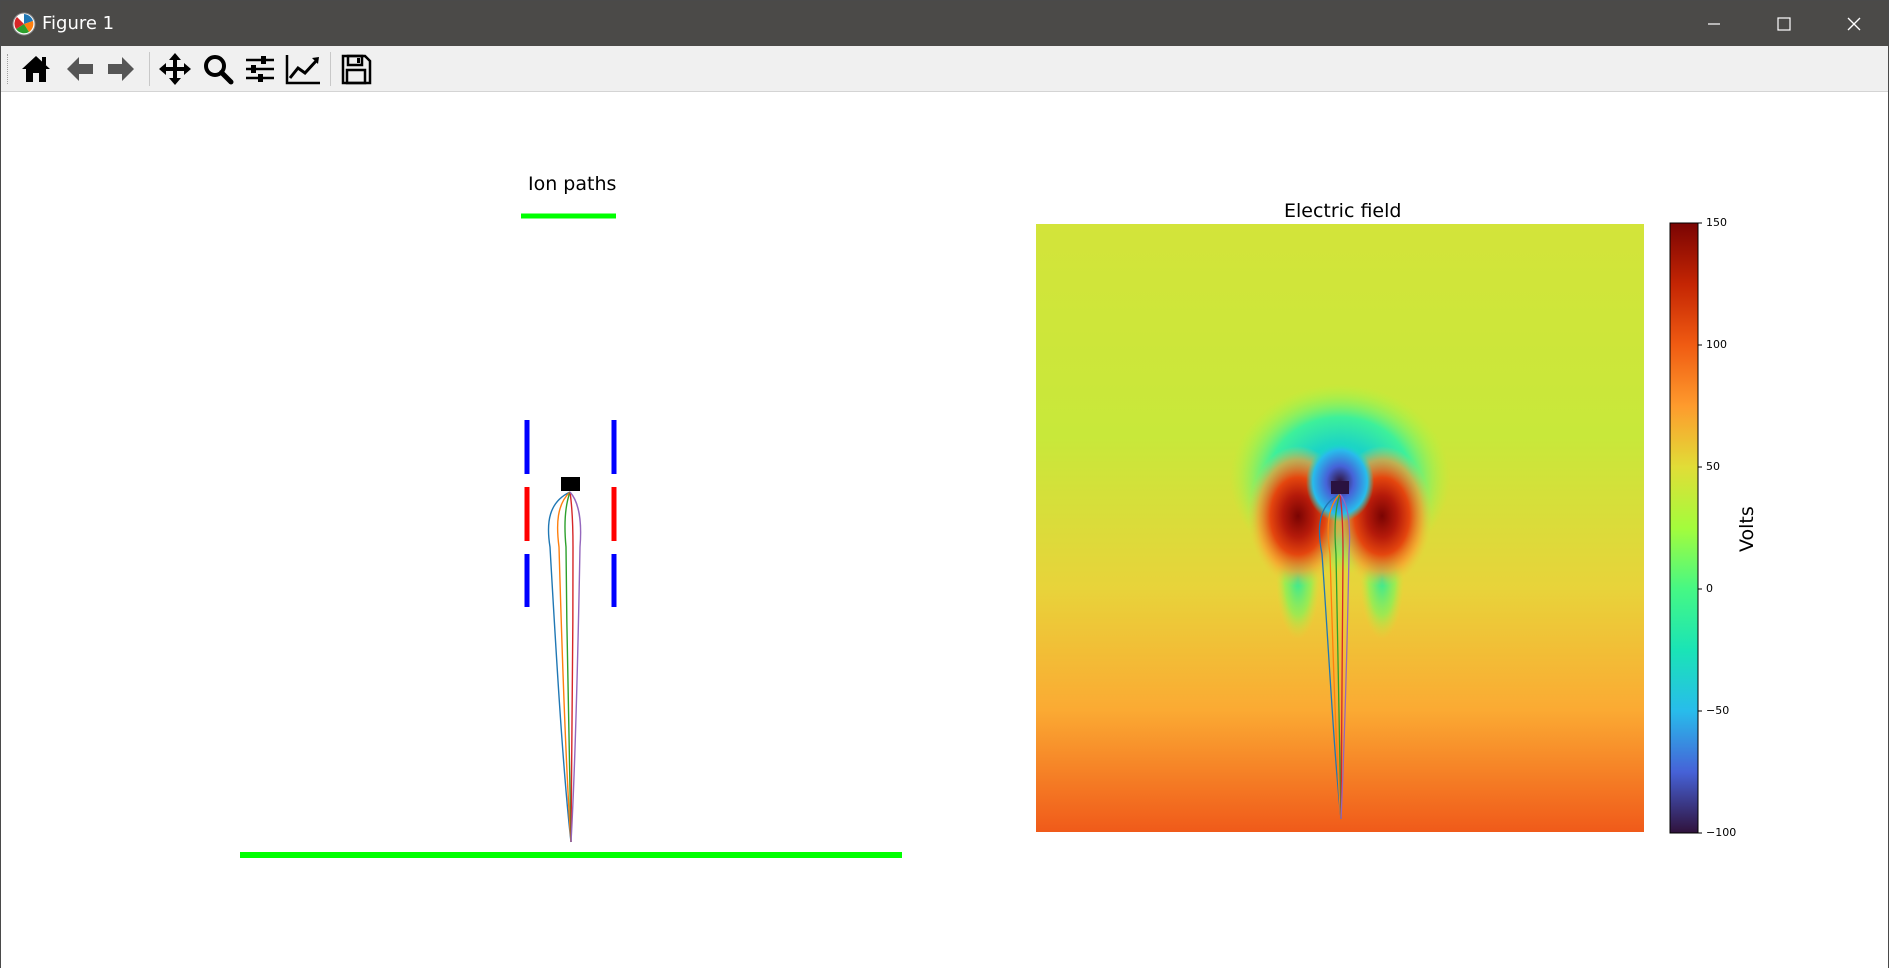  I want to click on colorbar, so click(1685, 528).